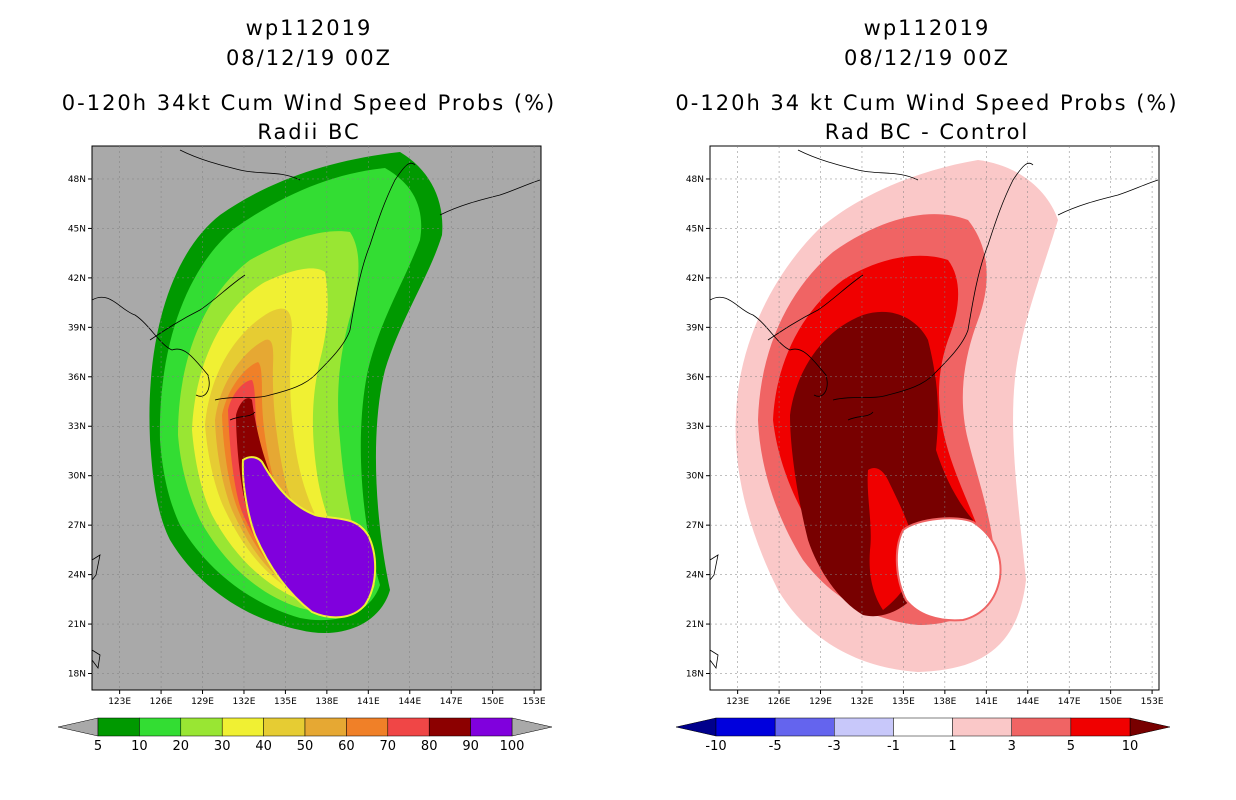 The height and width of the screenshot is (800, 1236). I want to click on y-tick-label: 27N, so click(695, 526).